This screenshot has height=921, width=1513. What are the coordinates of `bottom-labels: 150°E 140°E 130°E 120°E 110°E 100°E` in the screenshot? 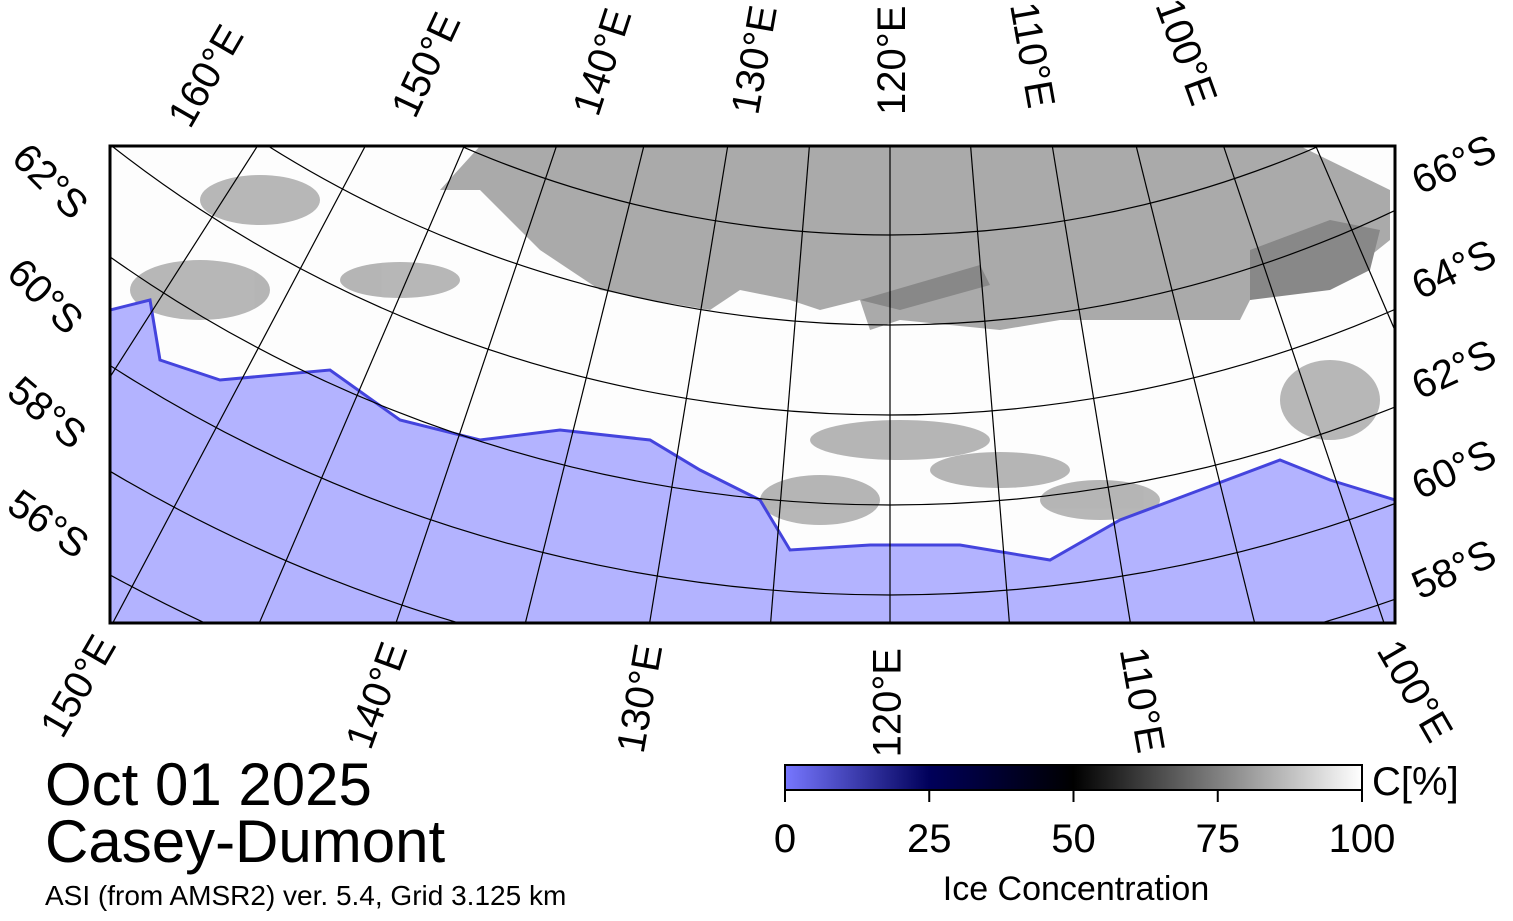 It's located at (746, 693).